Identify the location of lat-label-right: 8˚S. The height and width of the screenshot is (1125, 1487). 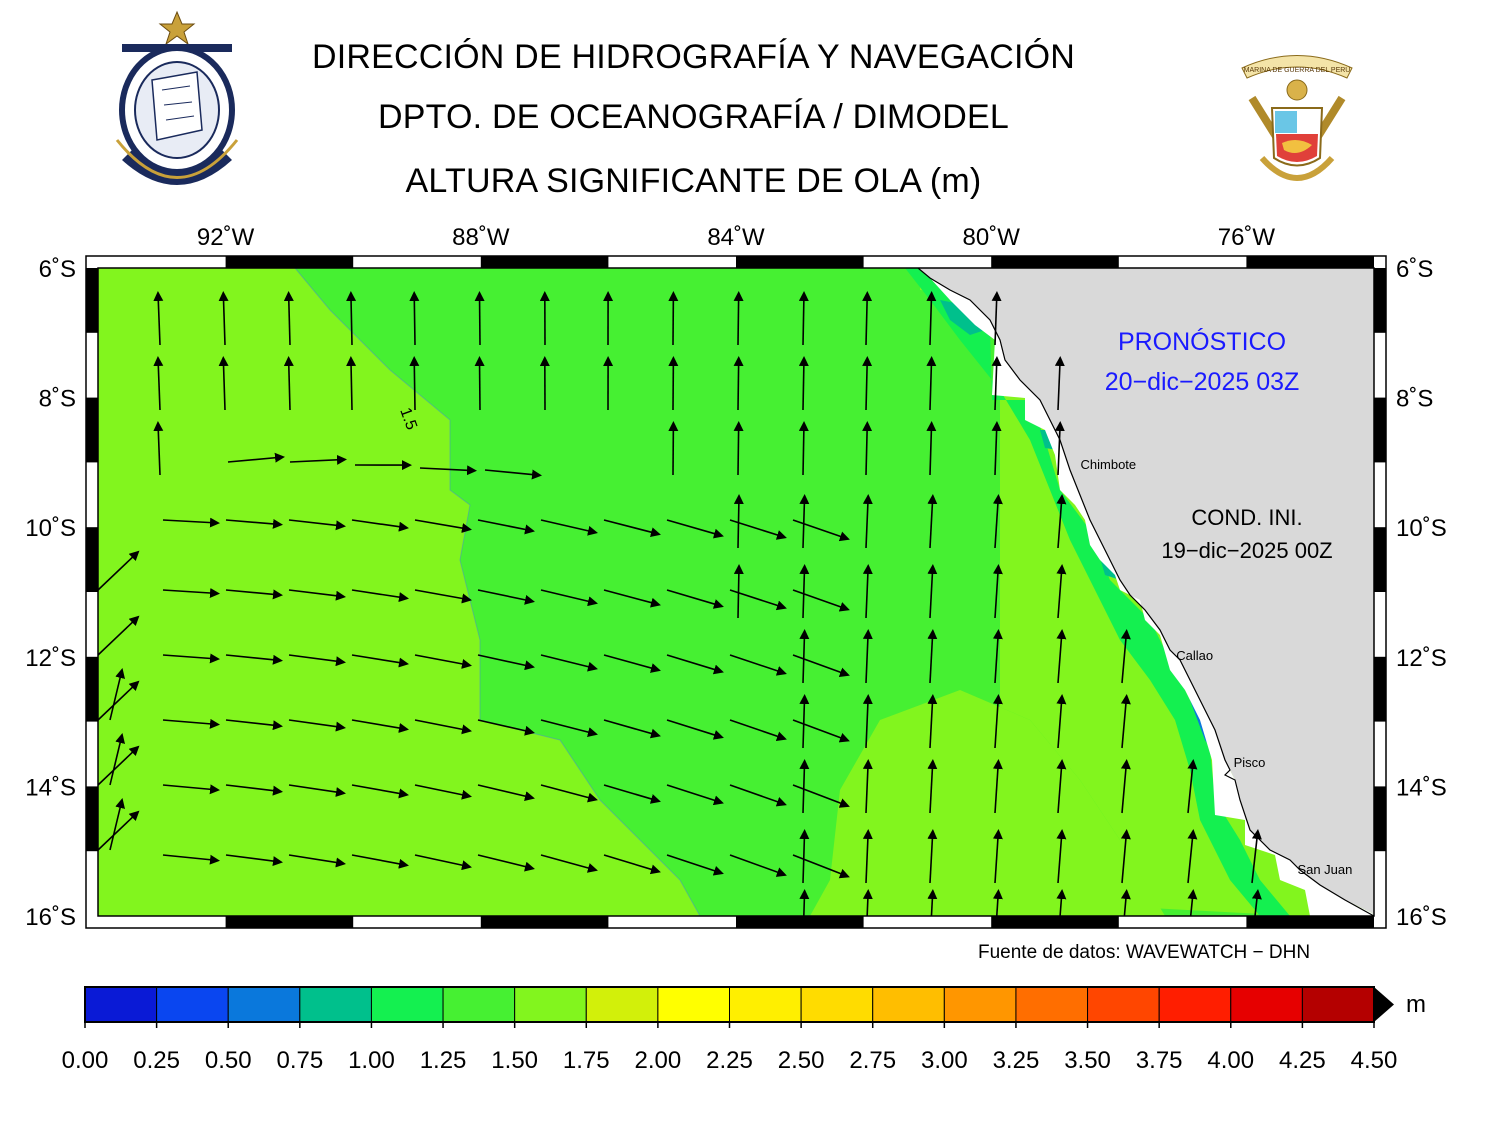
(1414, 399).